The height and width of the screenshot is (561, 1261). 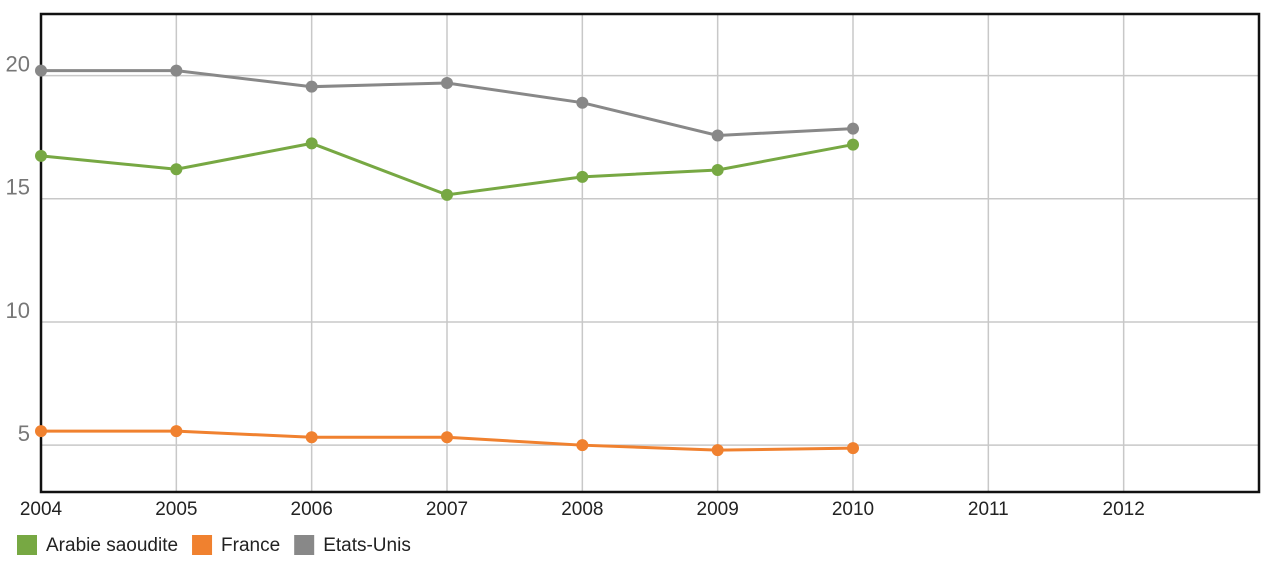 I want to click on x-tick-label: 2012, so click(x=1124, y=509).